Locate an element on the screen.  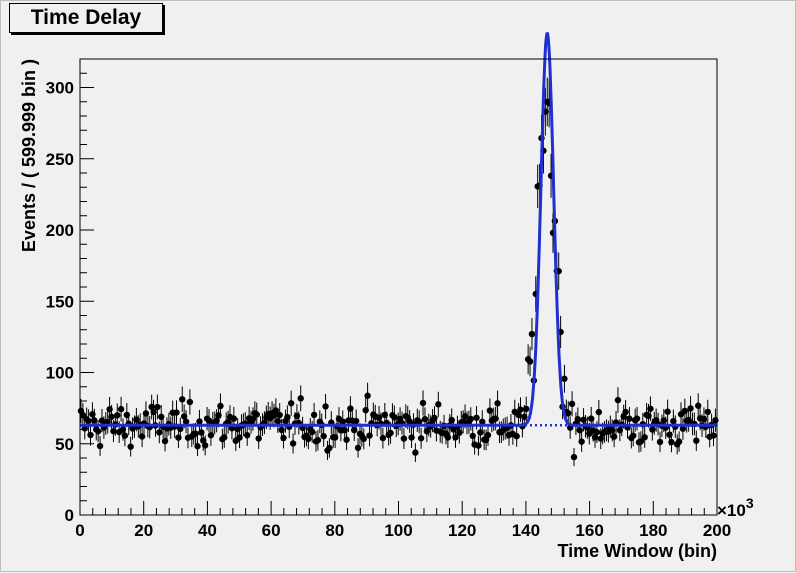
x-tick-label: 140 is located at coordinates (526, 530).